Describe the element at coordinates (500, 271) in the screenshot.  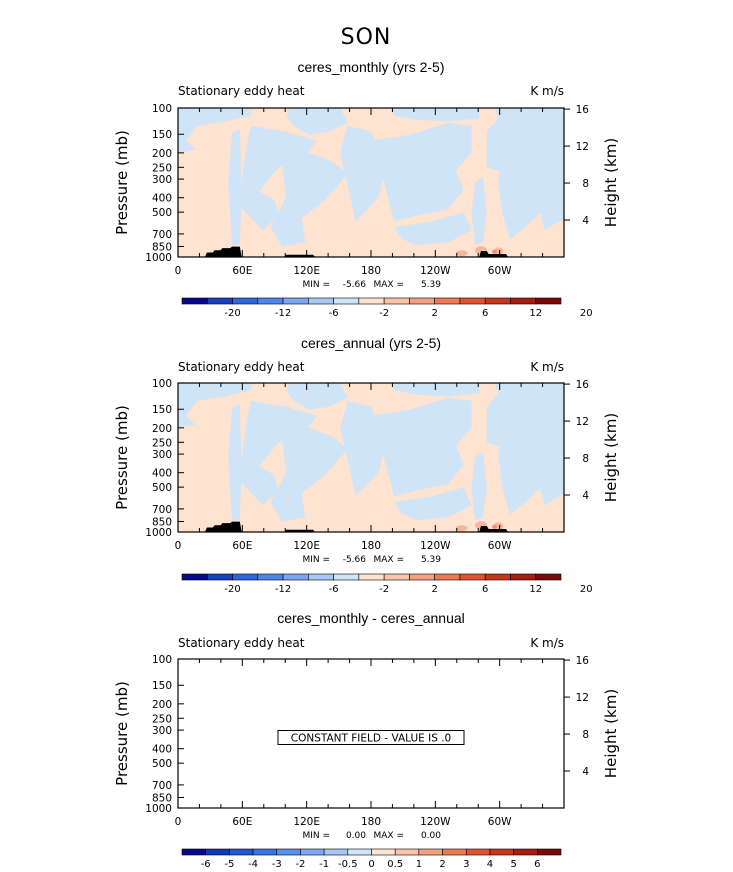
I see `x-tick-label: 60W` at that location.